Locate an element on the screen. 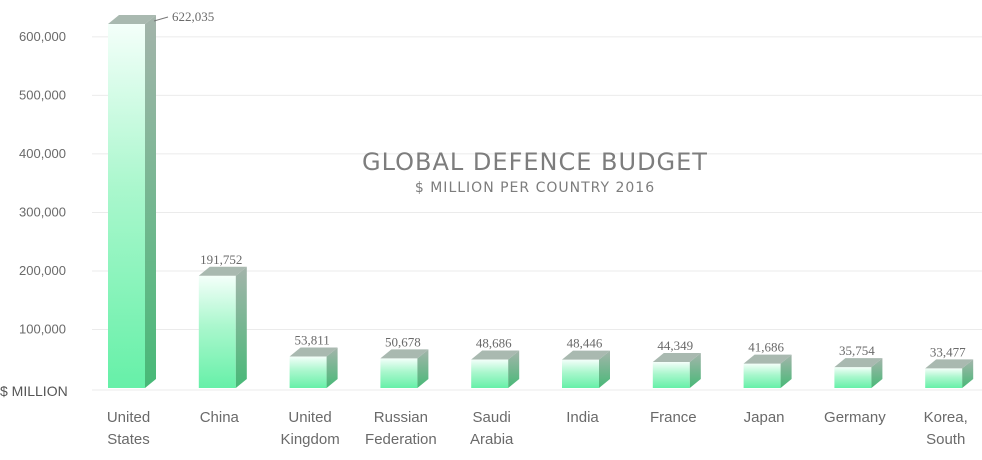  value-label: 50,678 is located at coordinates (403, 341).